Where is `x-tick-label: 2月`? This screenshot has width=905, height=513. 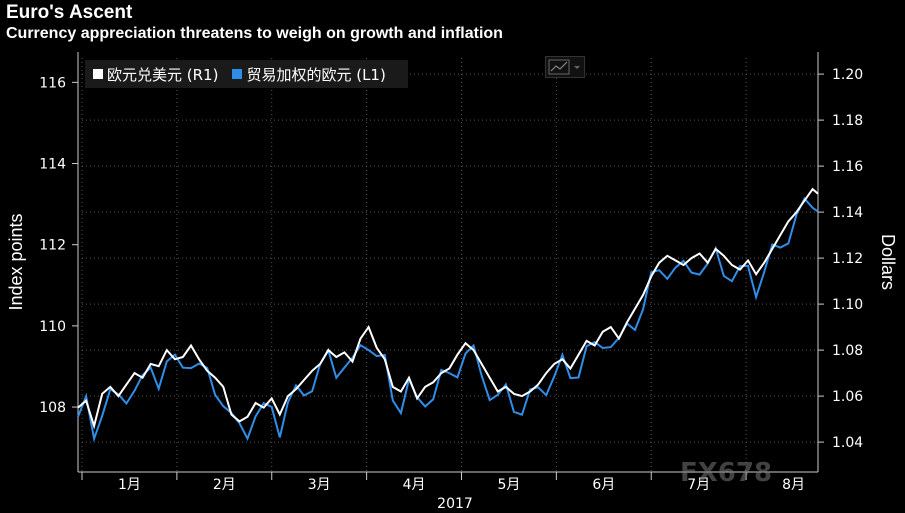 x-tick-label: 2月 is located at coordinates (224, 485).